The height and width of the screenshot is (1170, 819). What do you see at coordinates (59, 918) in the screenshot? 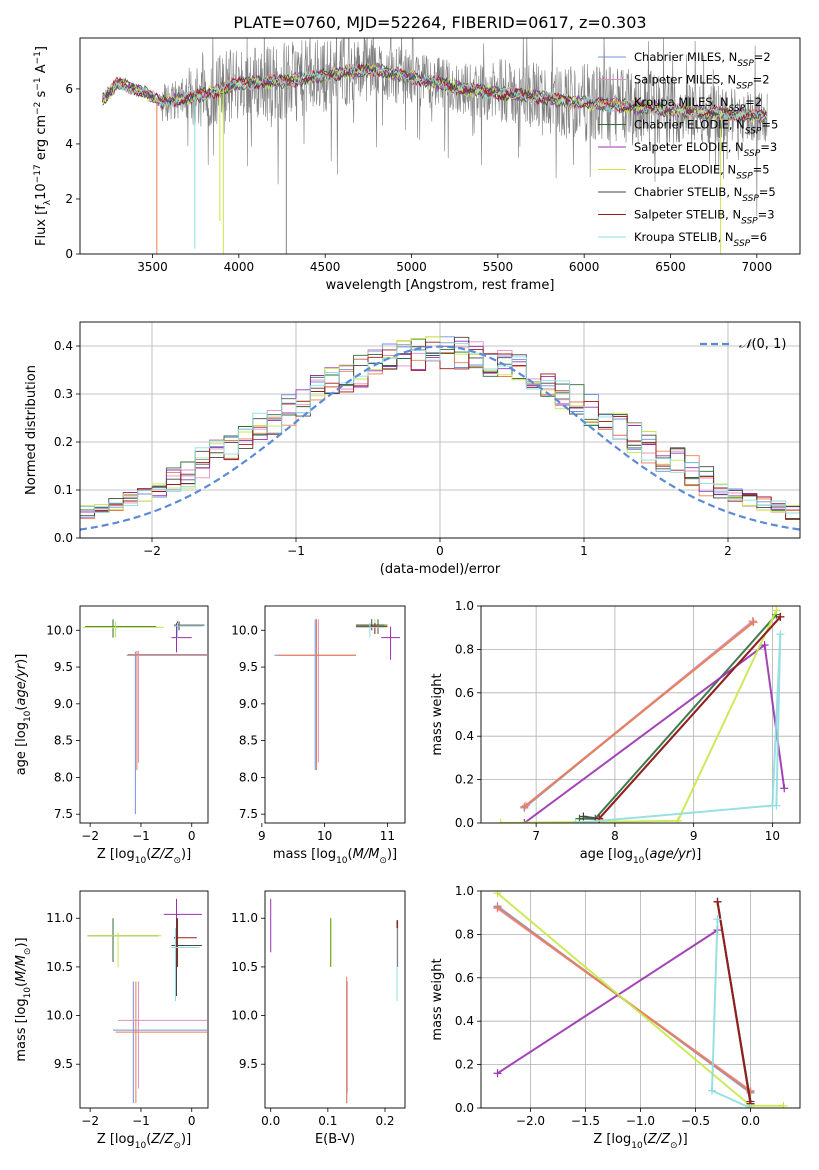
I see `y-tick-label: 11.0` at bounding box center [59, 918].